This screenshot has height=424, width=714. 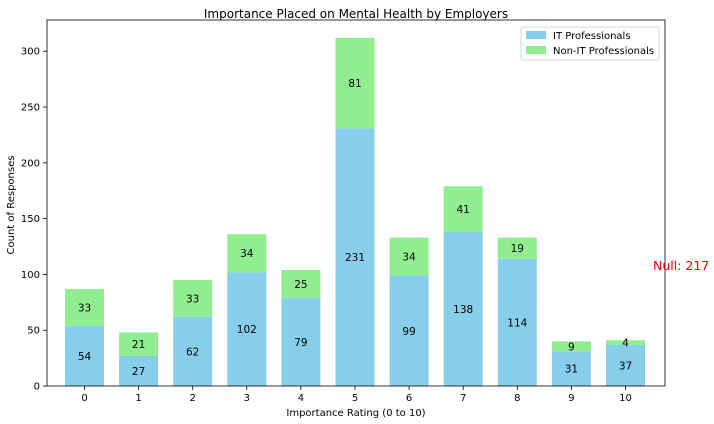 What do you see at coordinates (33, 331) in the screenshot?
I see `y-tick-label: 50` at bounding box center [33, 331].